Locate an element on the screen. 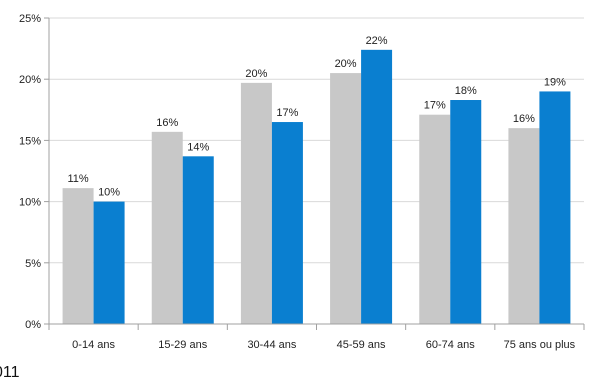  data-label: 18% is located at coordinates (466, 91).